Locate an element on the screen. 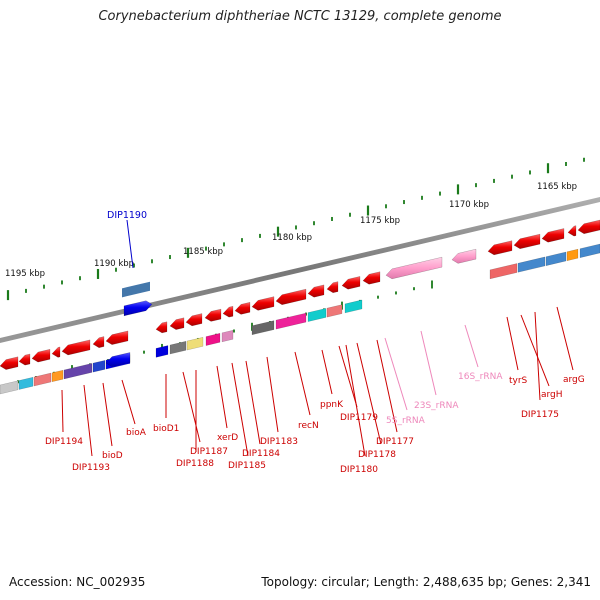  gene-label: DIP1177 is located at coordinates (395, 442).